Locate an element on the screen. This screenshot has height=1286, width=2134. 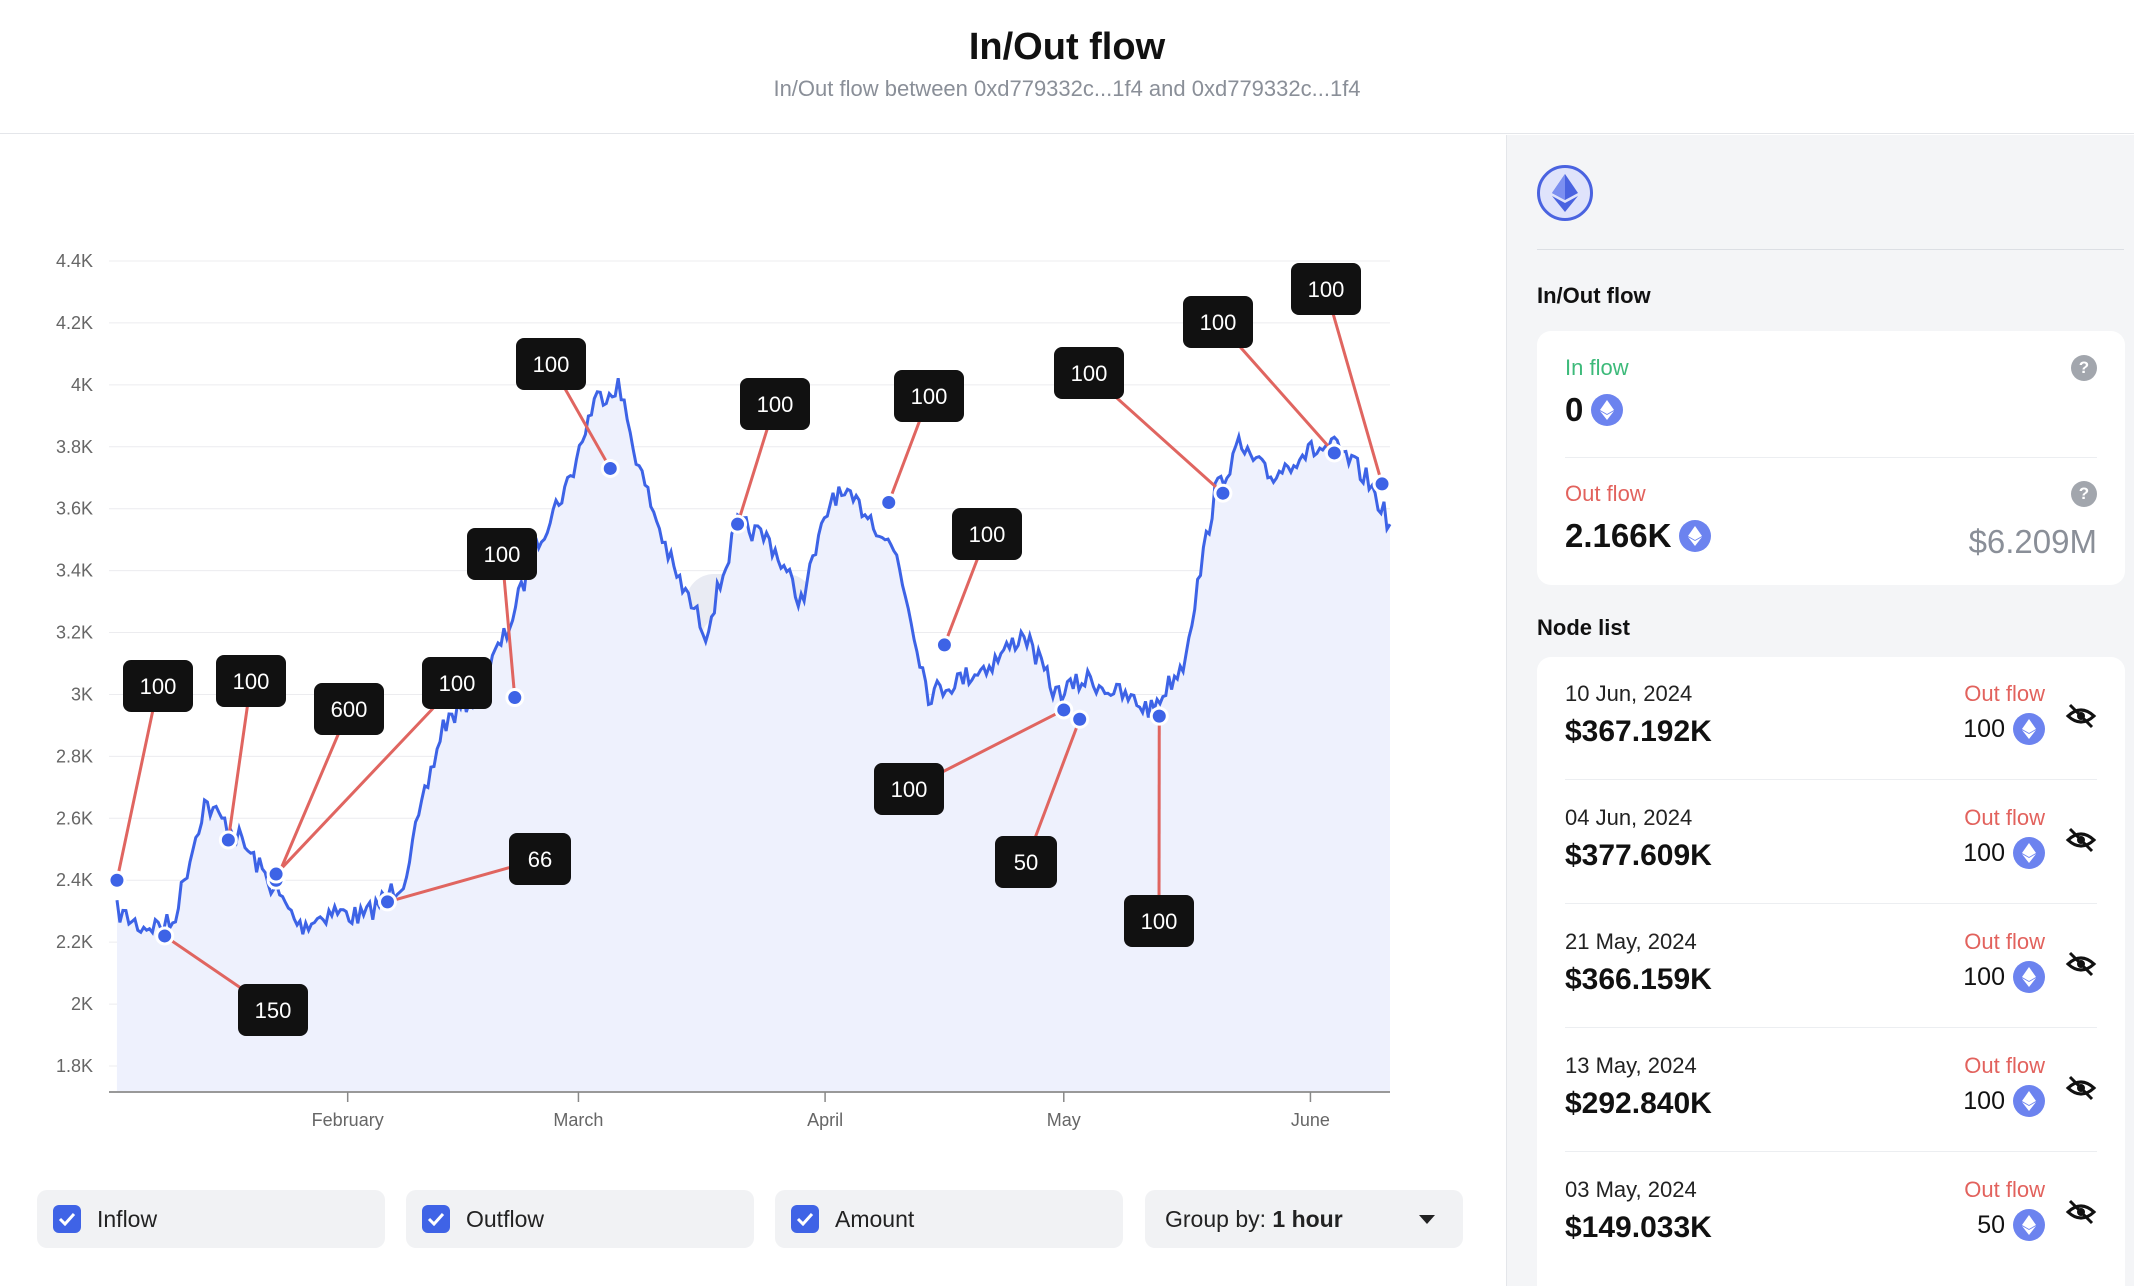
list-item: 04 Jun, 2024 $377.609K Out flow 100 is located at coordinates (1831, 842).